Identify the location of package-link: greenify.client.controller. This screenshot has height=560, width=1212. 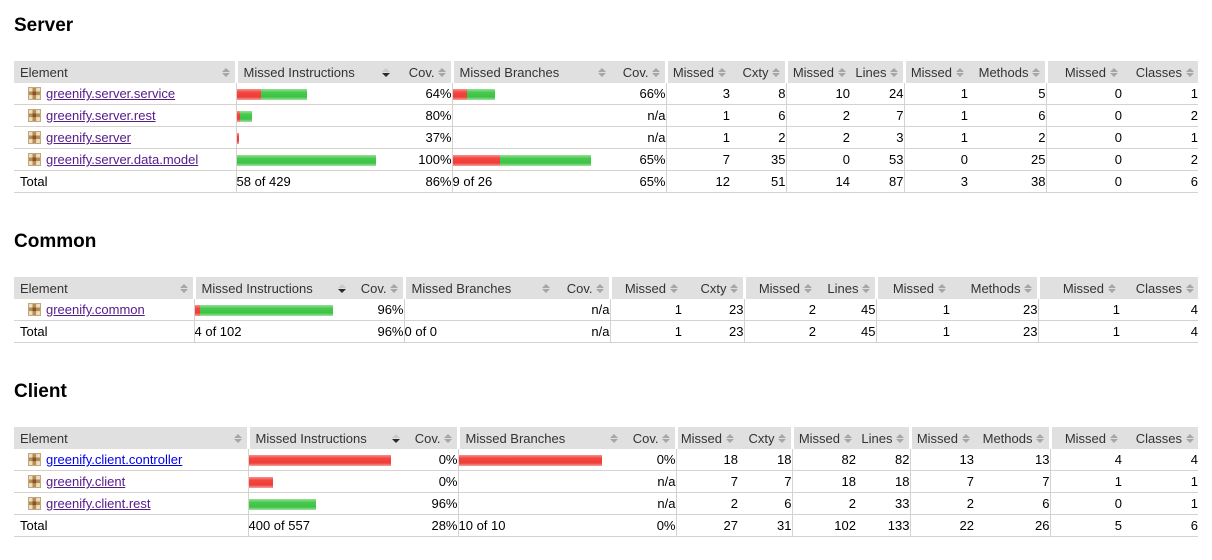
(114, 459).